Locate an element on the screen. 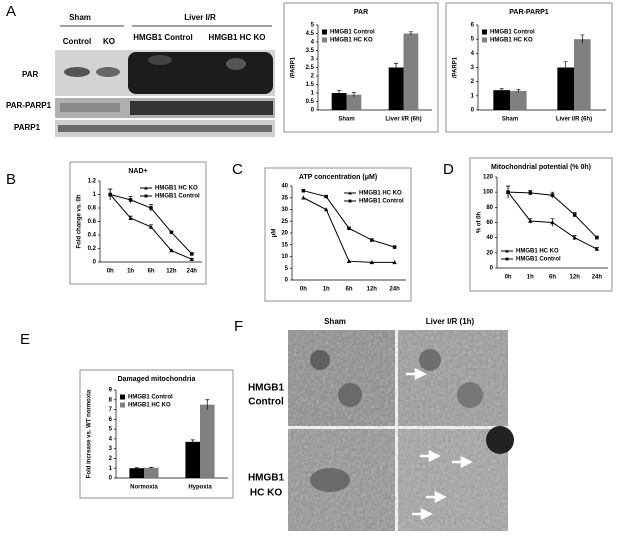 The image size is (628, 537). panel-letter: E is located at coordinates (25, 339).